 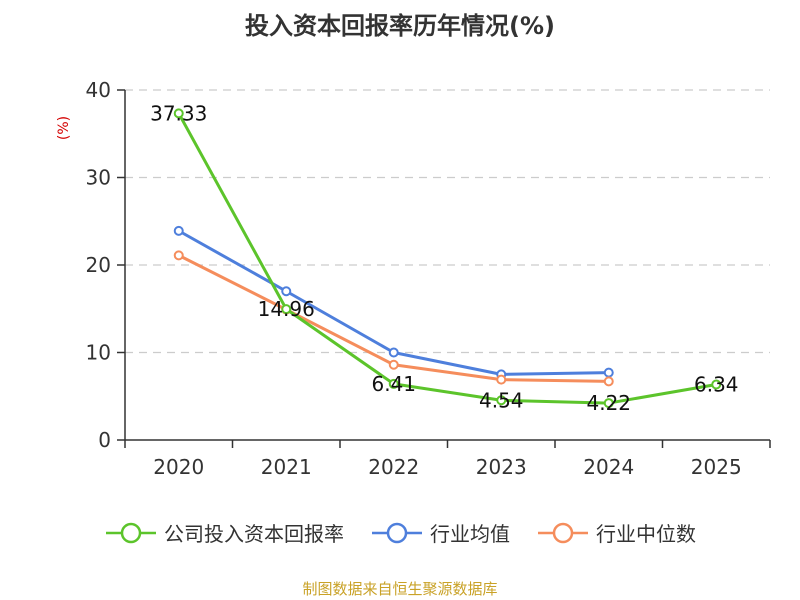 What do you see at coordinates (286, 467) in the screenshot?
I see `x-tick-label: 2021` at bounding box center [286, 467].